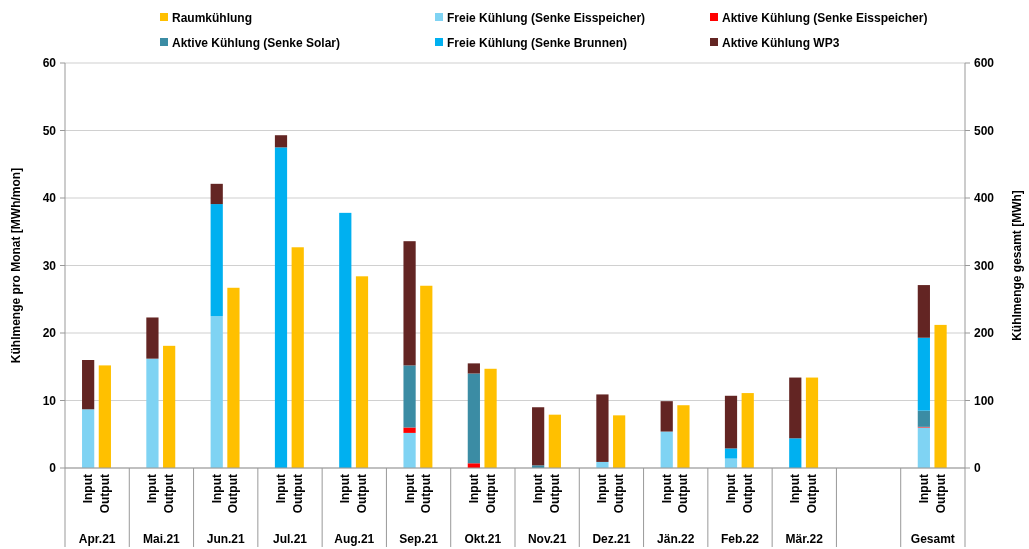 The image size is (1029, 549). I want to click on text: Apr.21, so click(97, 539).